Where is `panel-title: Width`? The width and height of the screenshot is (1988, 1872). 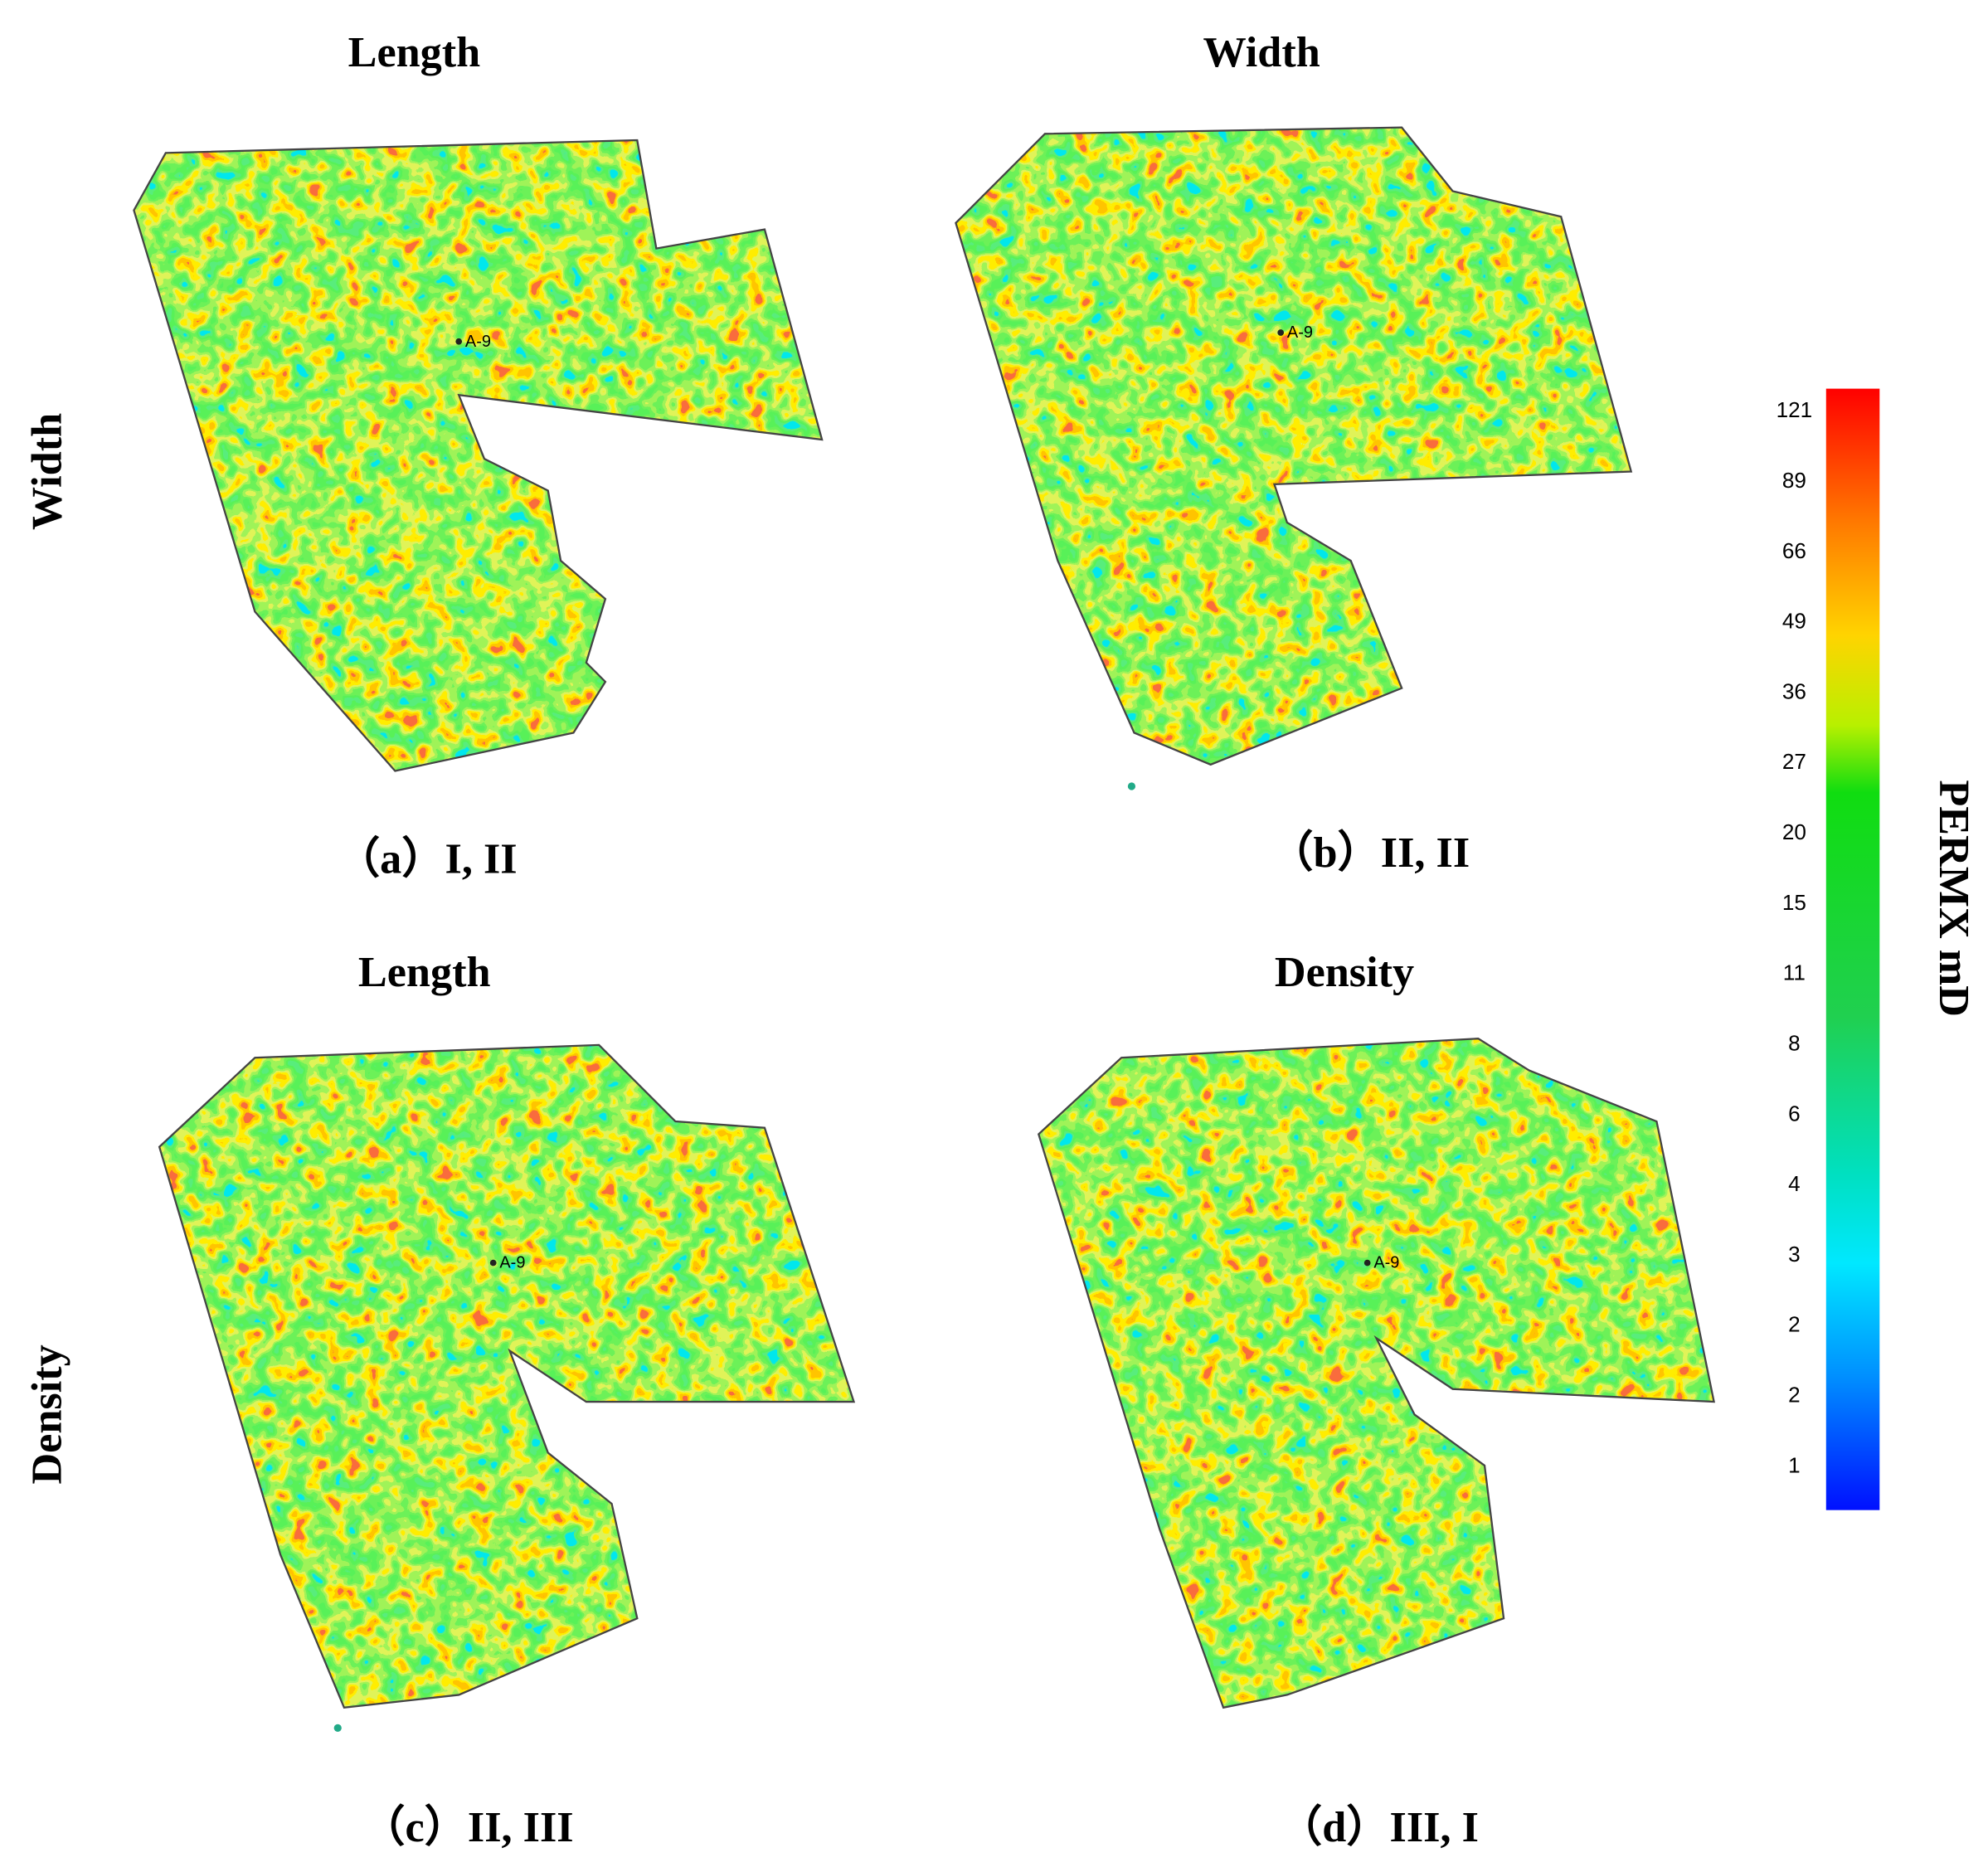
panel-title: Width is located at coordinates (1261, 52).